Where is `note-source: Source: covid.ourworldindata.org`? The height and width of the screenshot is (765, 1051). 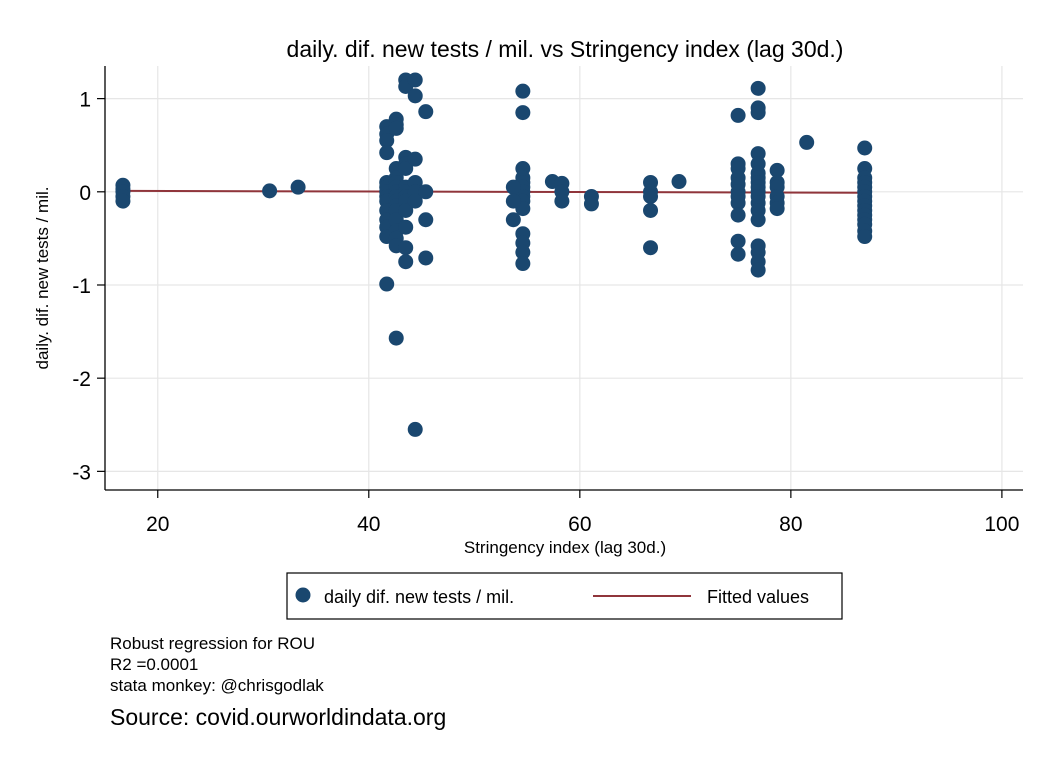 note-source: Source: covid.ourworldindata.org is located at coordinates (278, 717).